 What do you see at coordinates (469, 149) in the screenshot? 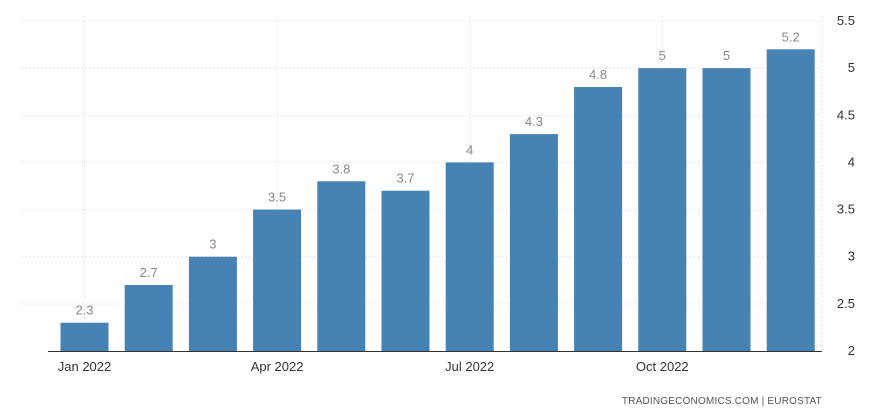
I see `data-label: 4` at bounding box center [469, 149].